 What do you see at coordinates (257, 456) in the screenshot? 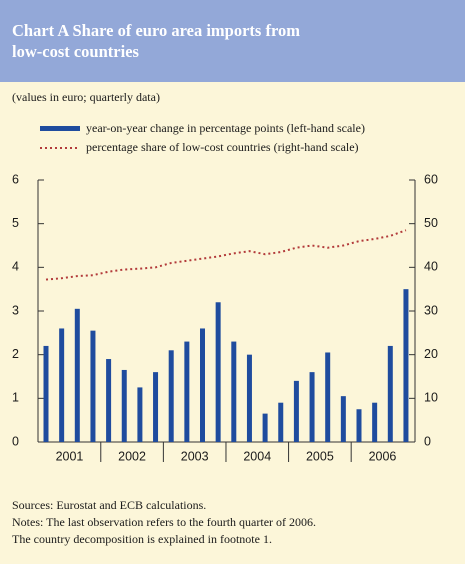
I see `x-tick-label: 2004` at bounding box center [257, 456].